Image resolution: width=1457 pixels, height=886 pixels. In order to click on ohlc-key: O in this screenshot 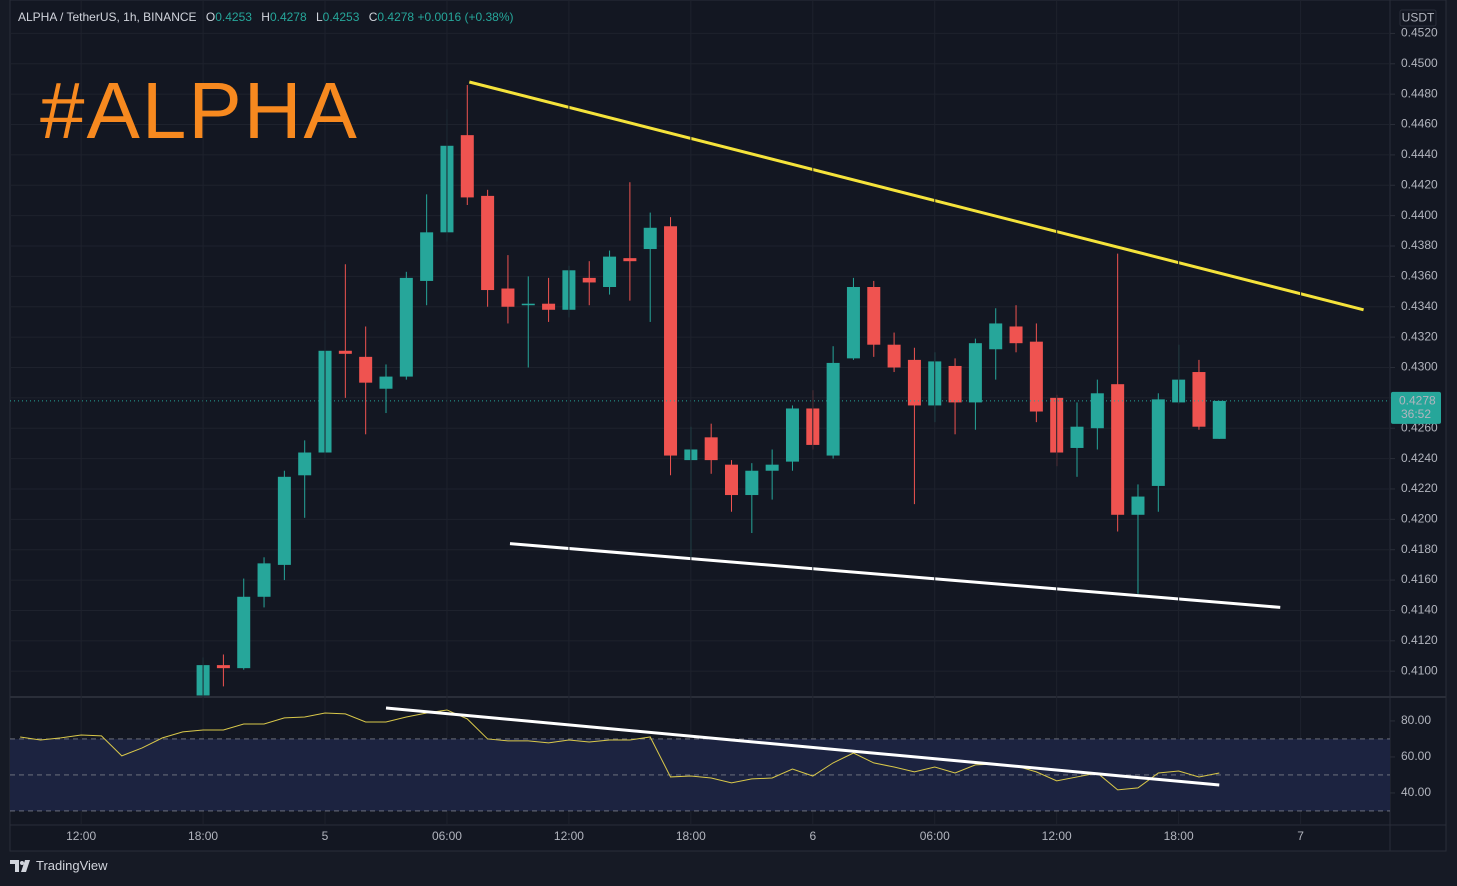, I will do `click(210, 17)`.